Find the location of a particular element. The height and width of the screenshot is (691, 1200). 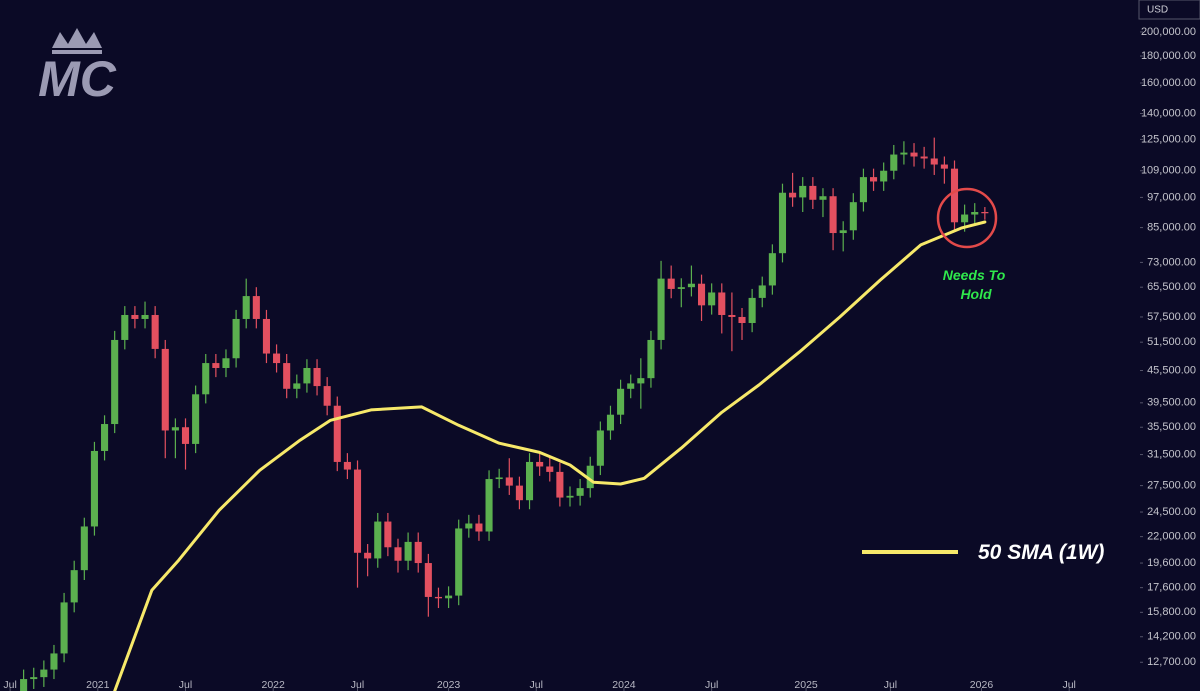

y-tick-label: 125,000.00 is located at coordinates (1168, 139).